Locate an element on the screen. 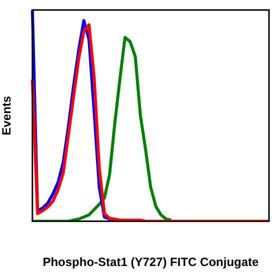 The width and height of the screenshot is (272, 272). y-axis-title: Events is located at coordinates (7, 116).